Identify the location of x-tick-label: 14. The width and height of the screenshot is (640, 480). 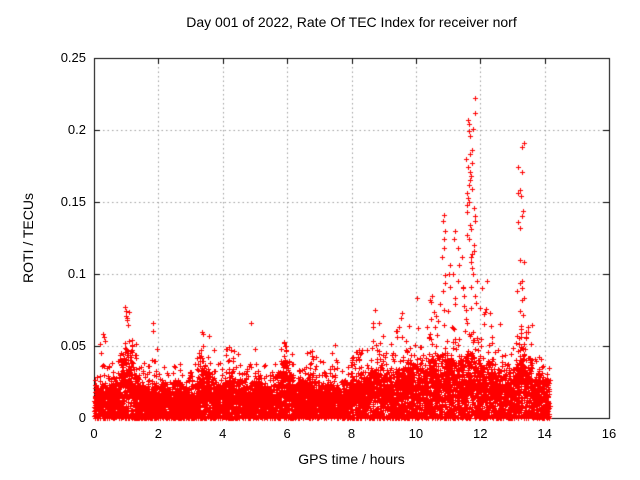
(544, 433).